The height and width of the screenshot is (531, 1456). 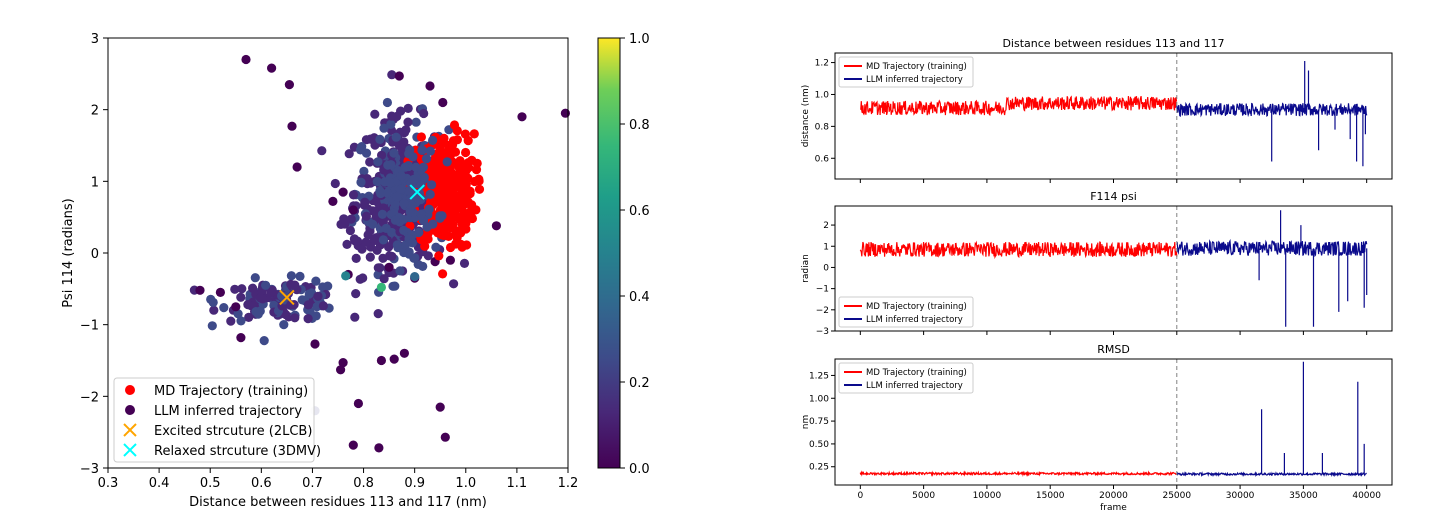 What do you see at coordinates (1272, 114) in the screenshot?
I see `llm-trajectory-line` at bounding box center [1272, 114].